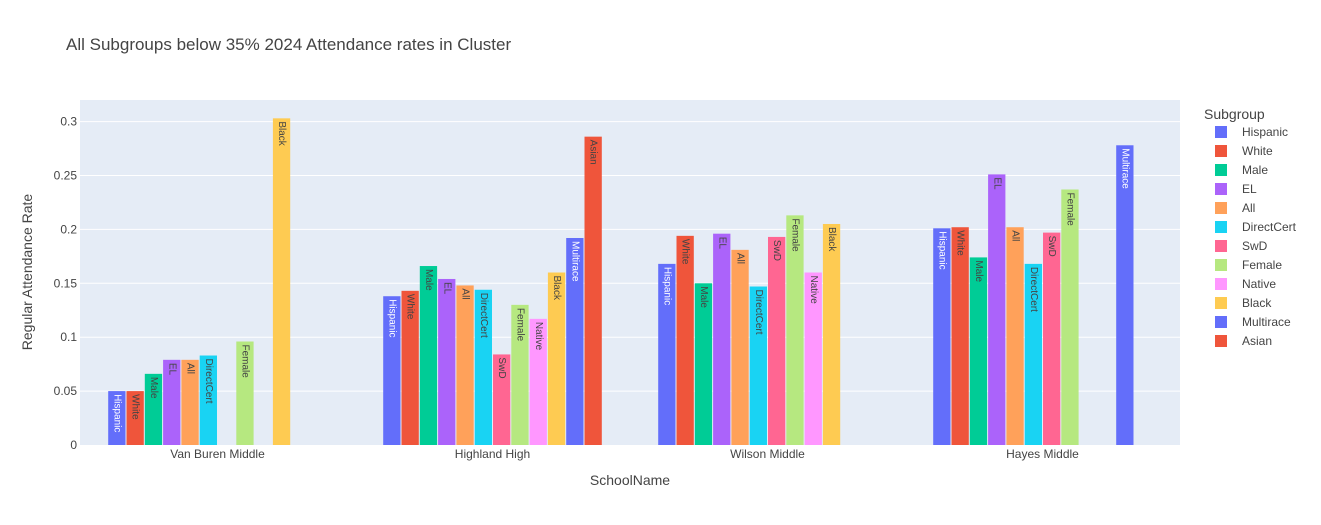  Describe the element at coordinates (1265, 132) in the screenshot. I see `legend-label: Hispanic` at that location.